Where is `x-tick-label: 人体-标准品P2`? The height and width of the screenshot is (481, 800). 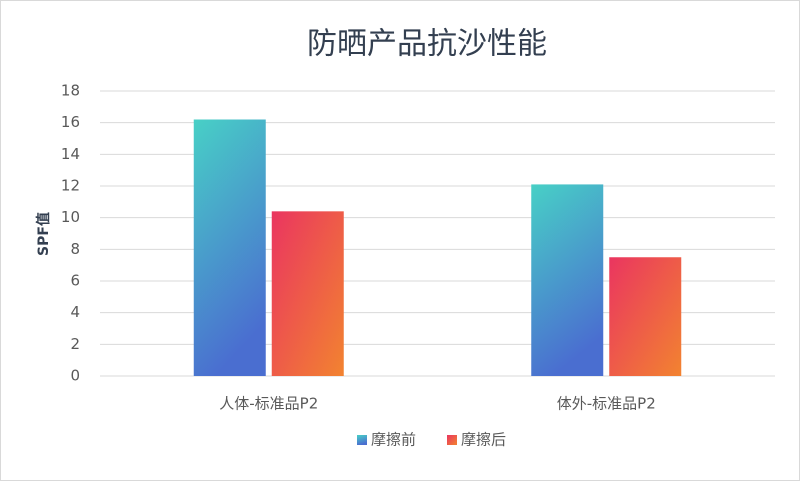
x-tick-label: 人体-标准品P2 is located at coordinates (268, 404).